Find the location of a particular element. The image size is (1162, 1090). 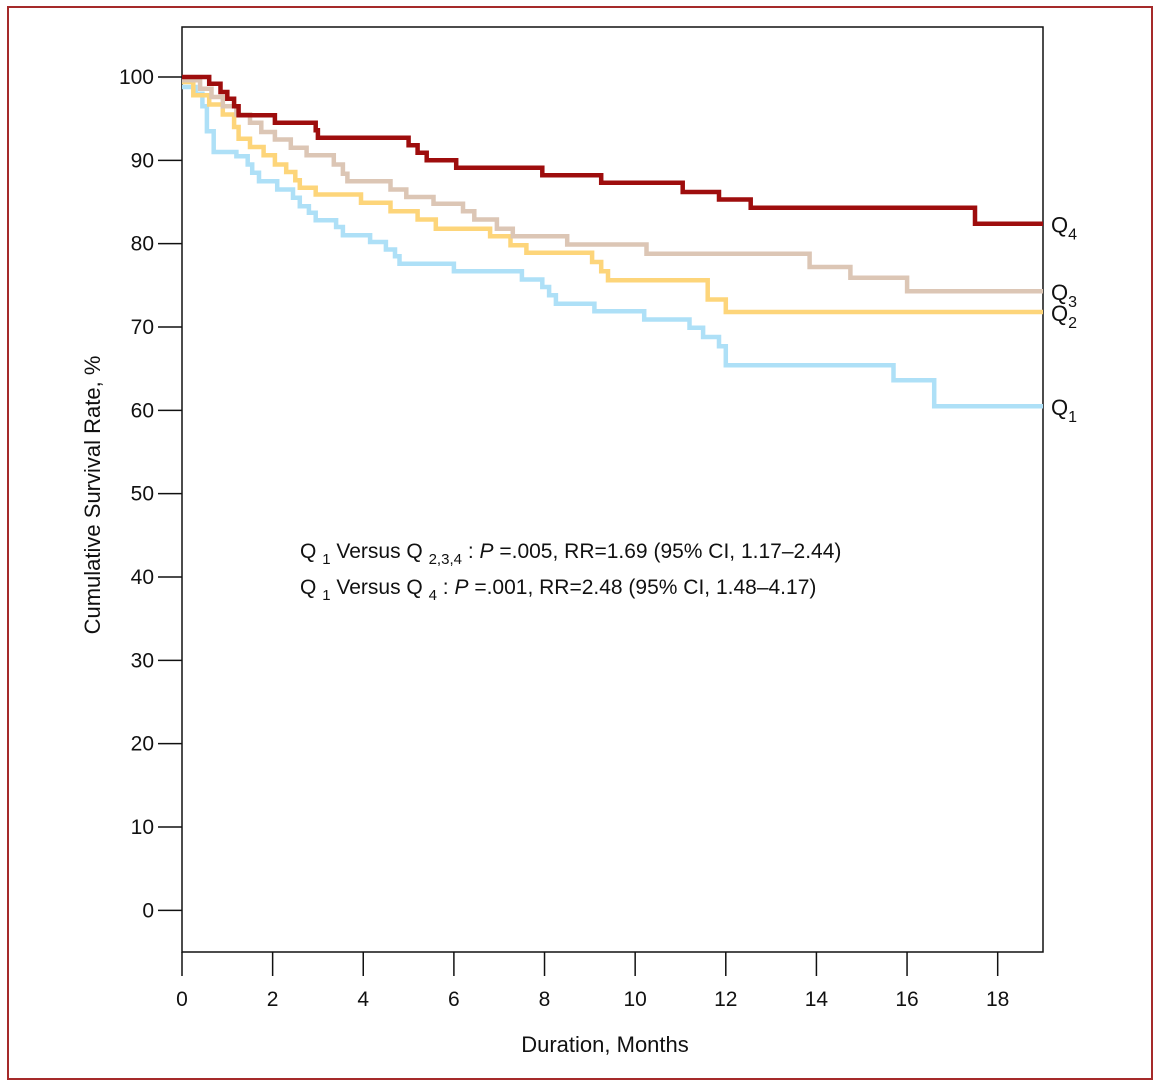

annotation-2-rest: =.001, RR=2.48 (95% CI, 1.48–4.17) is located at coordinates (645, 587).